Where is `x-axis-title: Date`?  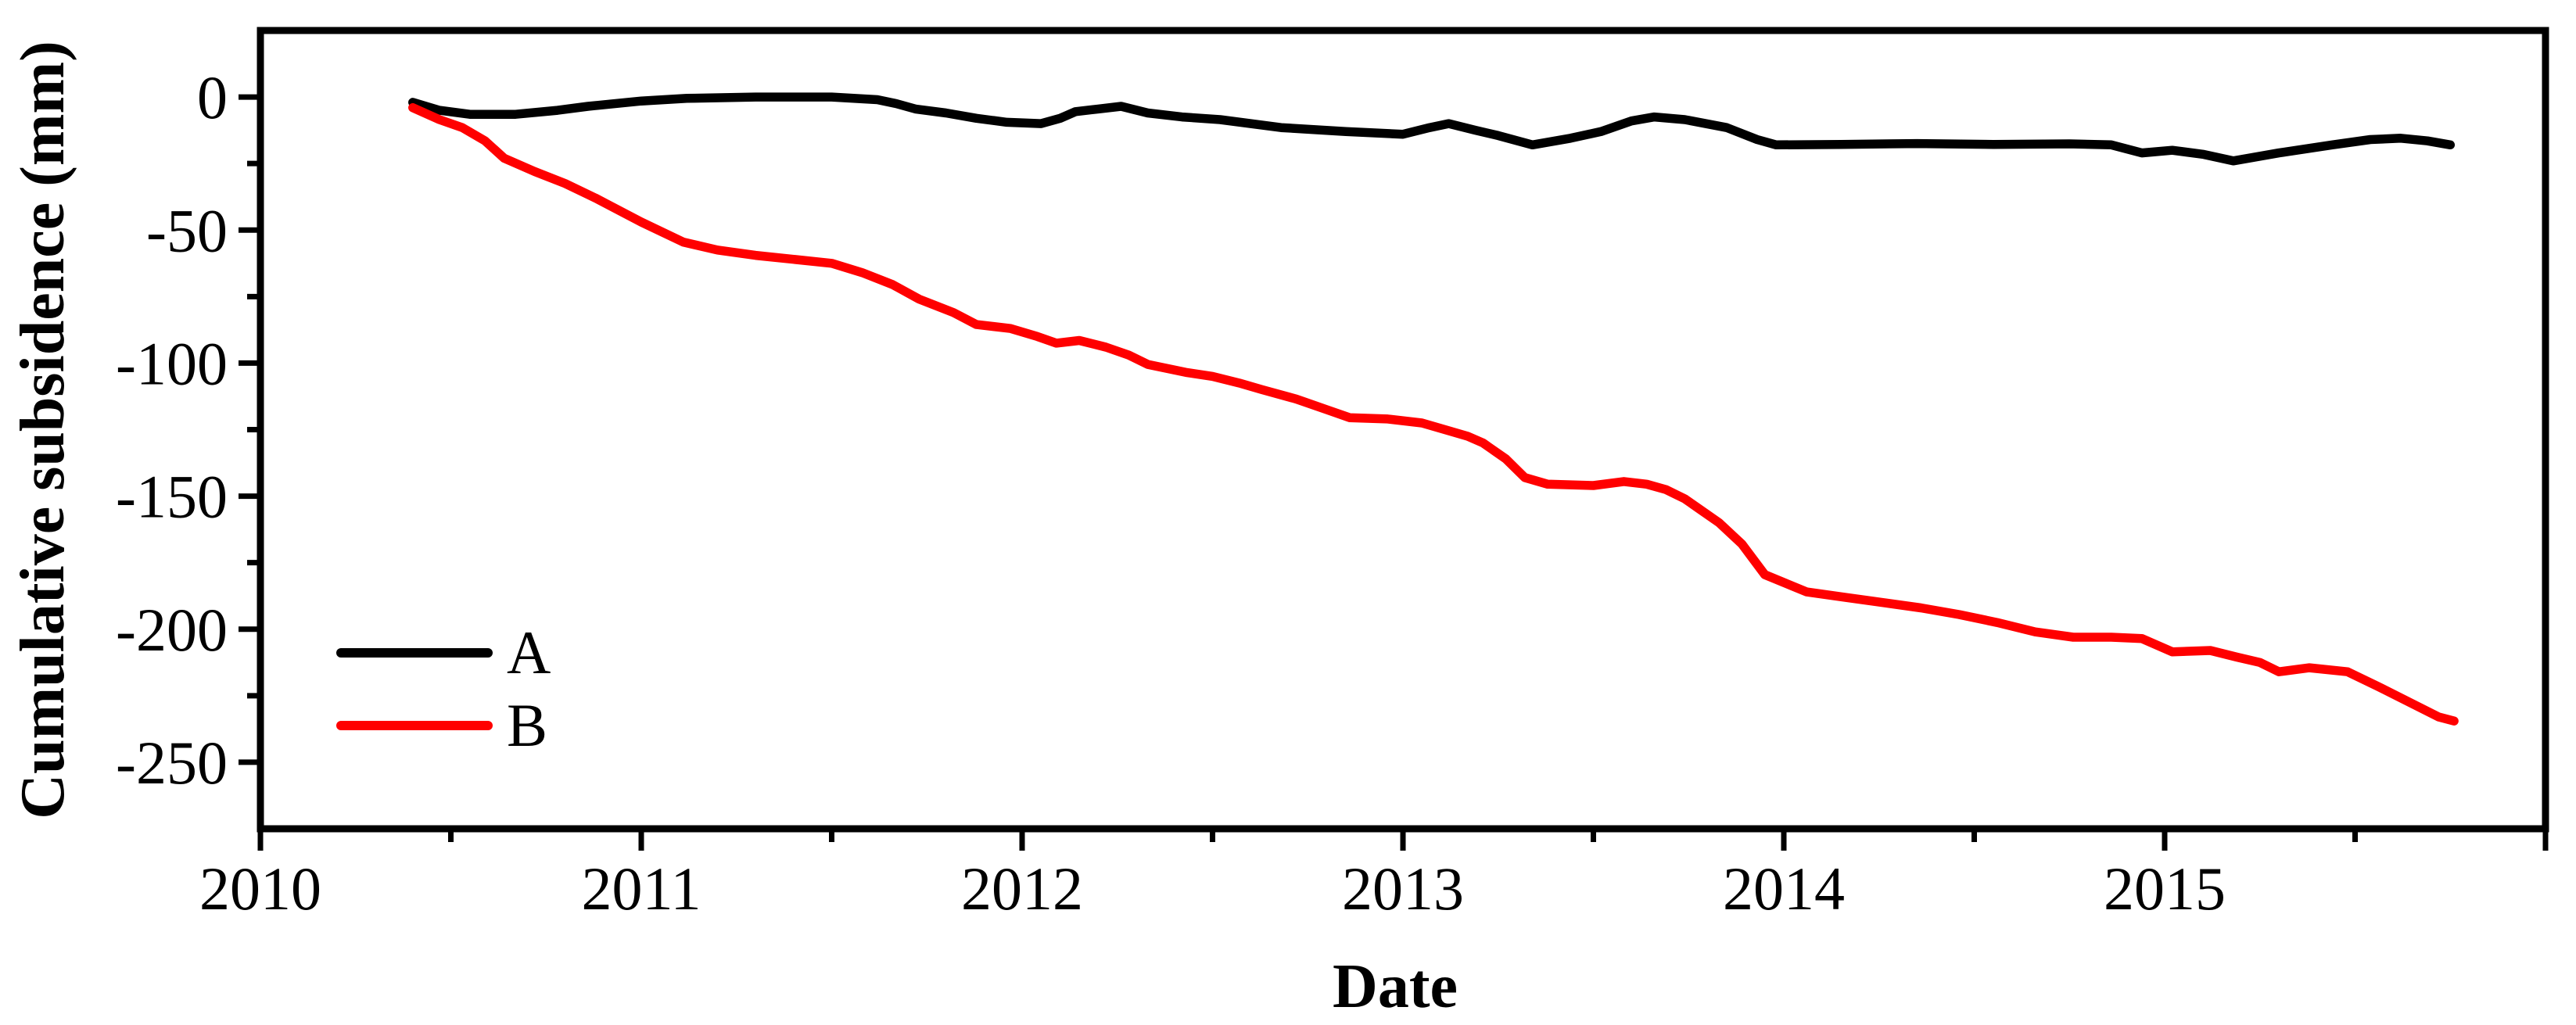 x-axis-title: Date is located at coordinates (1395, 986).